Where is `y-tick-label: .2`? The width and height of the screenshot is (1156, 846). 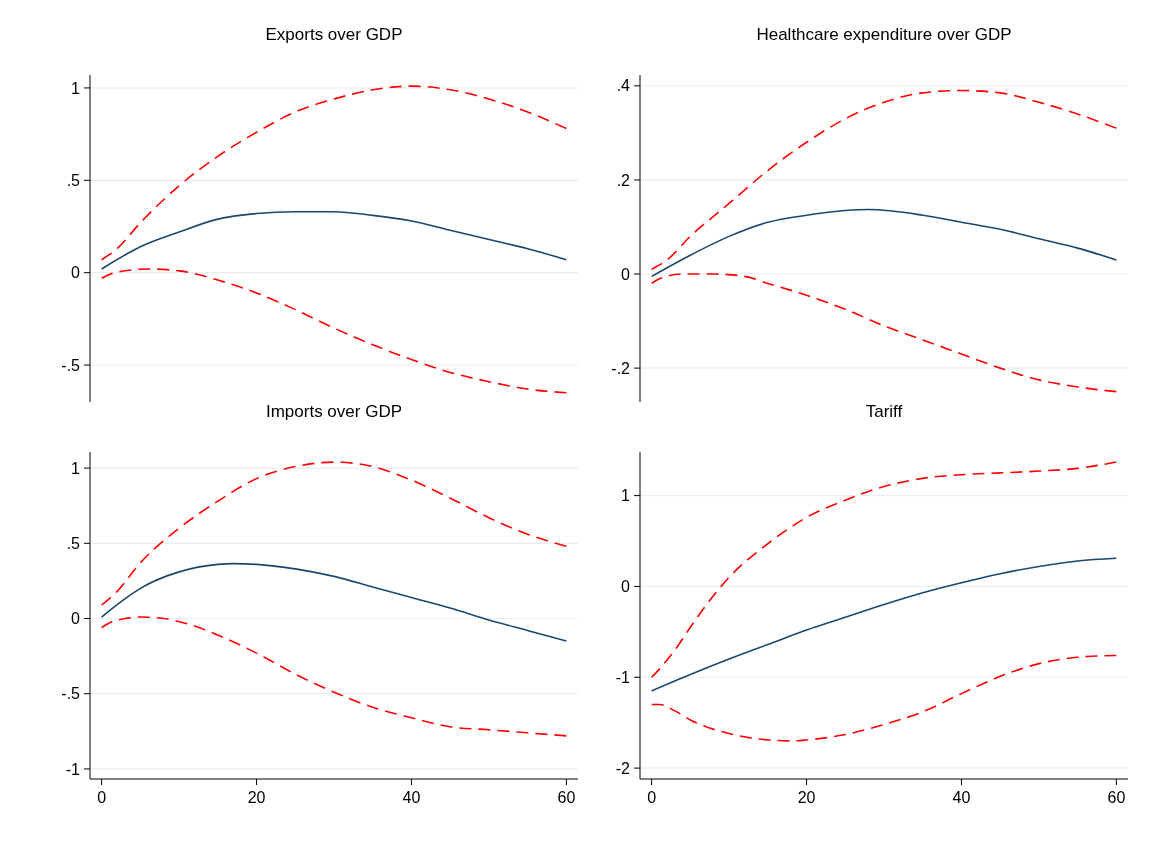
y-tick-label: .2 is located at coordinates (623, 180).